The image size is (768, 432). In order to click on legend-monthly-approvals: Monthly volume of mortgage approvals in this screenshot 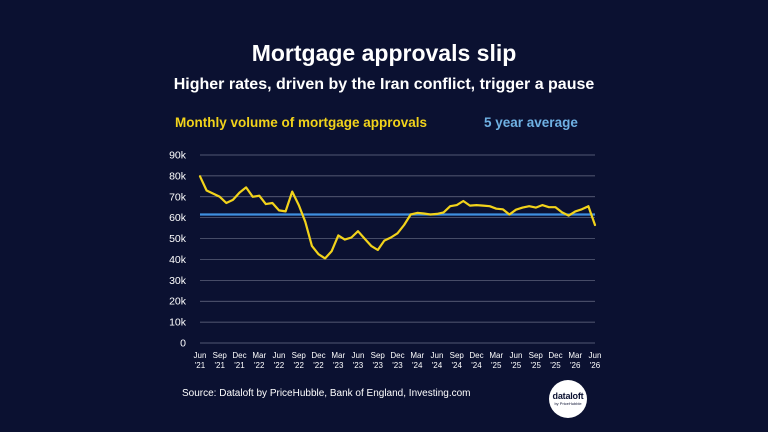, I will do `click(301, 122)`.